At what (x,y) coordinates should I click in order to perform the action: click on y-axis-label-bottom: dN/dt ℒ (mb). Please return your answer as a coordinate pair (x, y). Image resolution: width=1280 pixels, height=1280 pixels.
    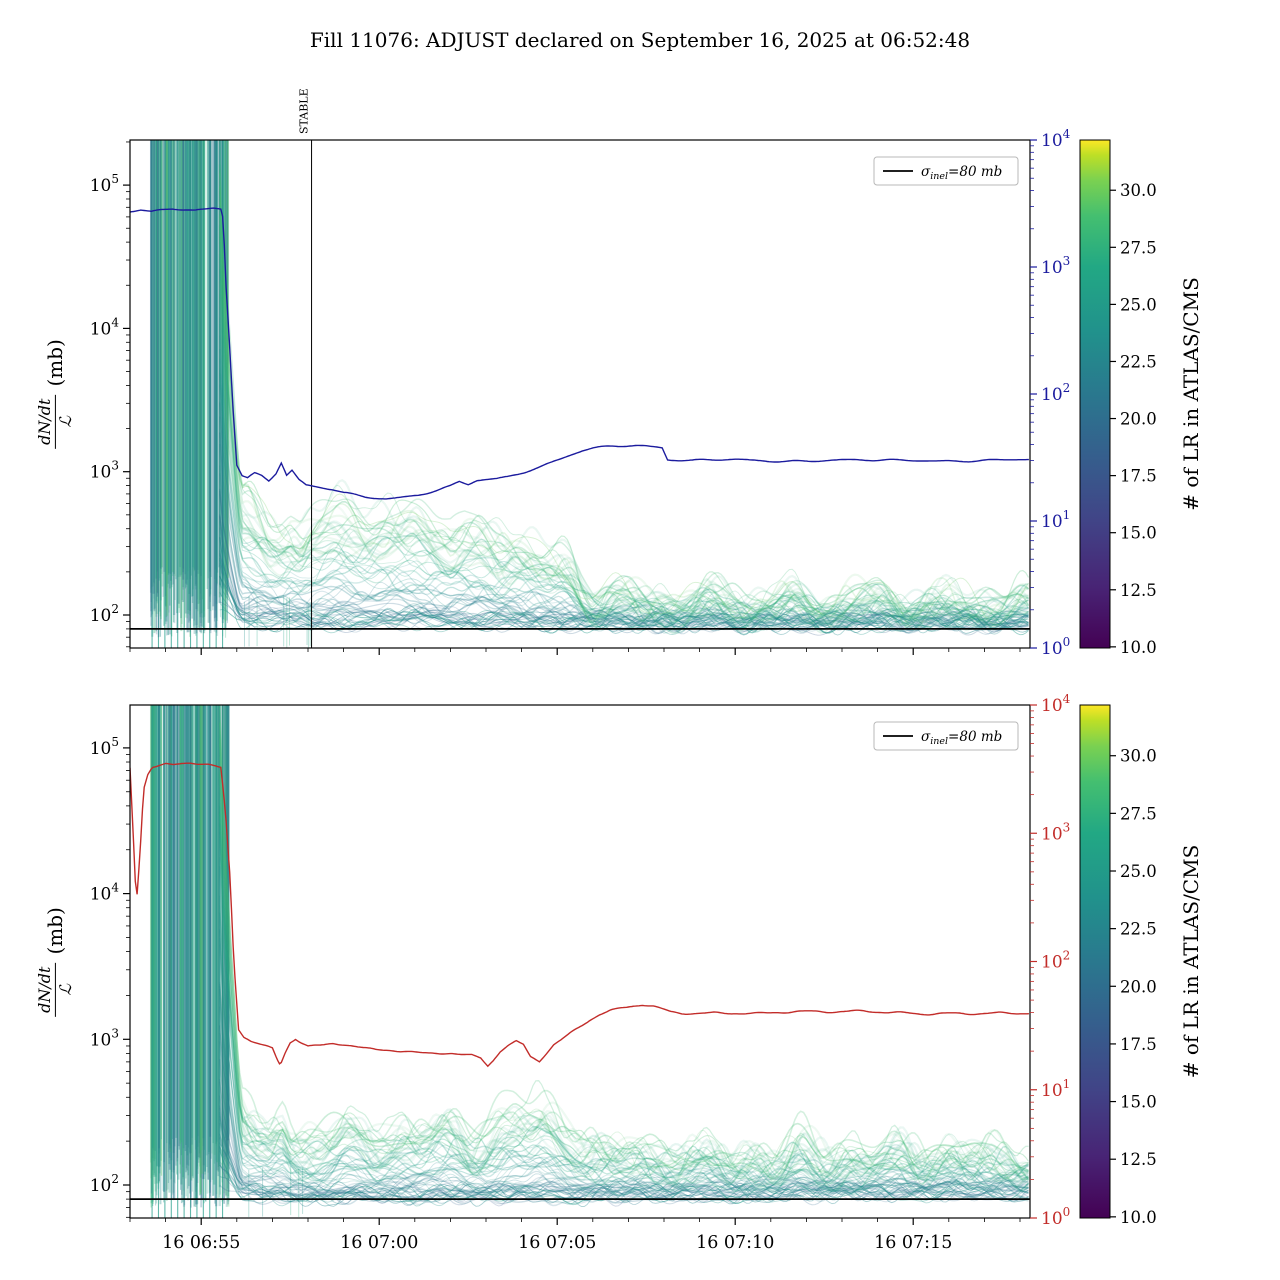
    Looking at the image, I should click on (55, 962).